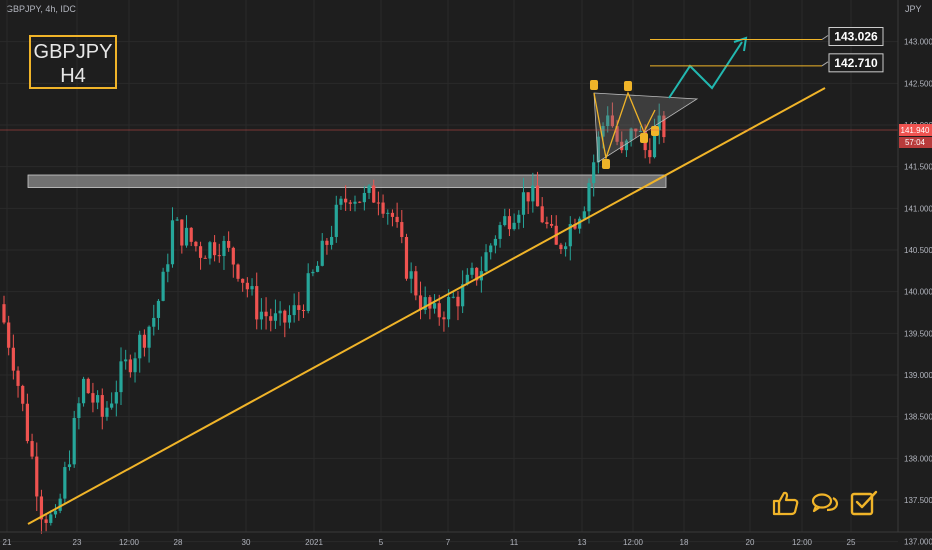 This screenshot has width=932, height=550. Describe the element at coordinates (73, 62) in the screenshot. I see `title-box: GBPJPY H4` at that location.